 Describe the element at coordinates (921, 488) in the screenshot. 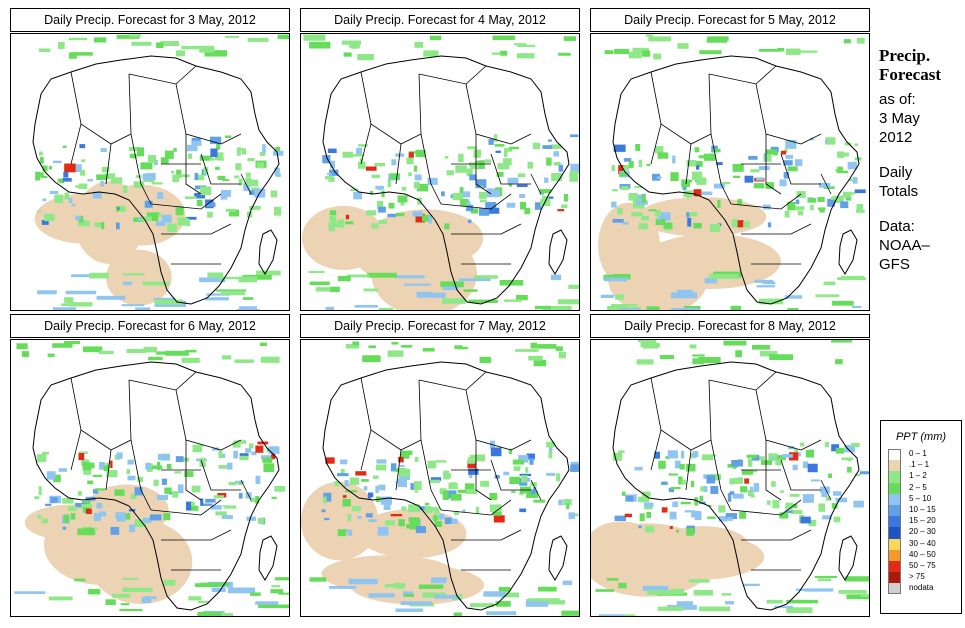

I see `legend-item: 2 – 5` at that location.